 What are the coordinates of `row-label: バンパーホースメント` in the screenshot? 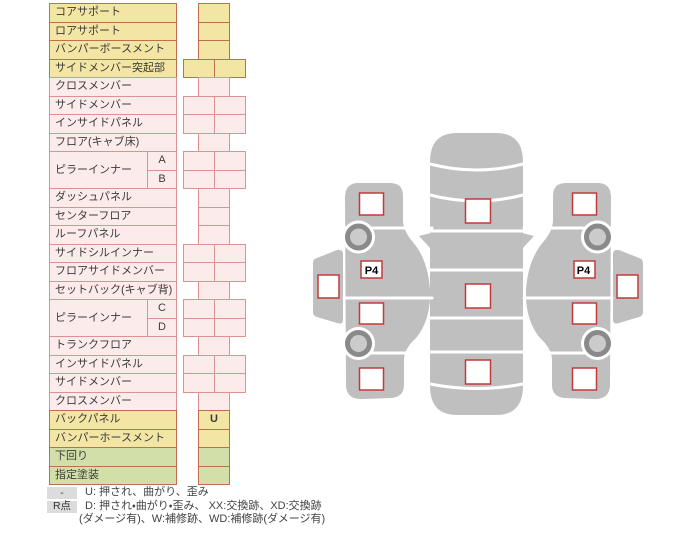 It's located at (113, 438).